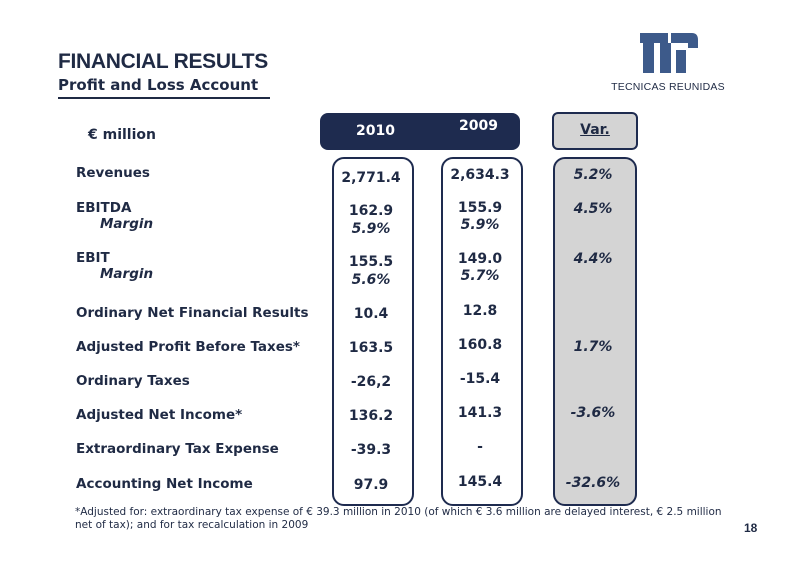 This screenshot has height=566, width=800. What do you see at coordinates (480, 208) in the screenshot?
I see `cell-ebitda-2009: 155.9` at bounding box center [480, 208].